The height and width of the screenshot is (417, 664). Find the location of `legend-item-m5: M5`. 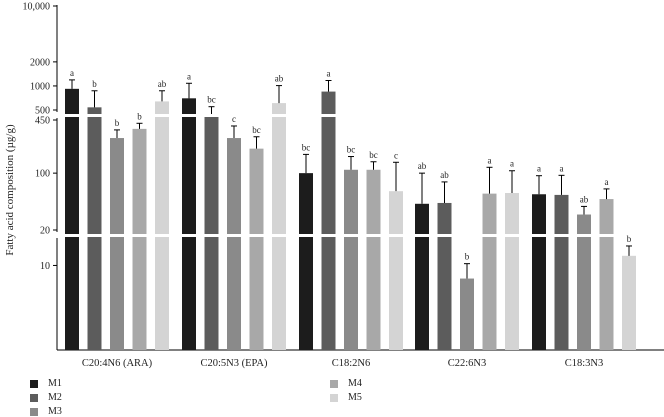

legend-item-m5: M5 is located at coordinates (346, 397).